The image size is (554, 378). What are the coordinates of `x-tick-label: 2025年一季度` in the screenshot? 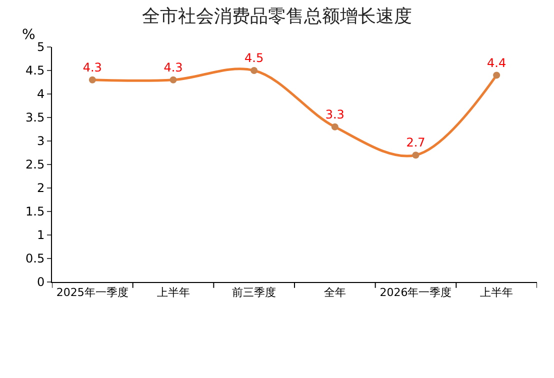 It's located at (92, 293).